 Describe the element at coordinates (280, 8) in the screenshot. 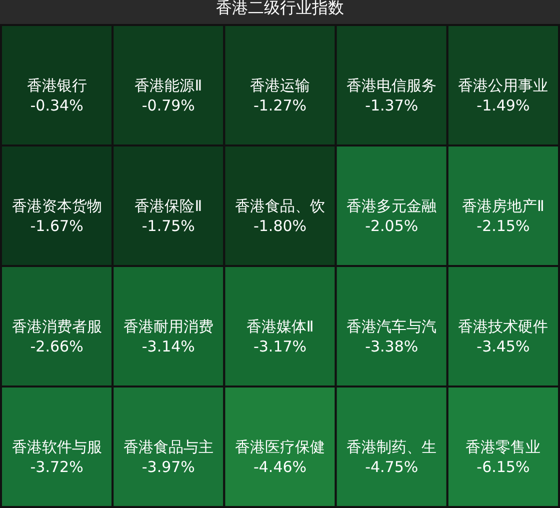

I see `chart-title: 香港二级行业指数` at that location.